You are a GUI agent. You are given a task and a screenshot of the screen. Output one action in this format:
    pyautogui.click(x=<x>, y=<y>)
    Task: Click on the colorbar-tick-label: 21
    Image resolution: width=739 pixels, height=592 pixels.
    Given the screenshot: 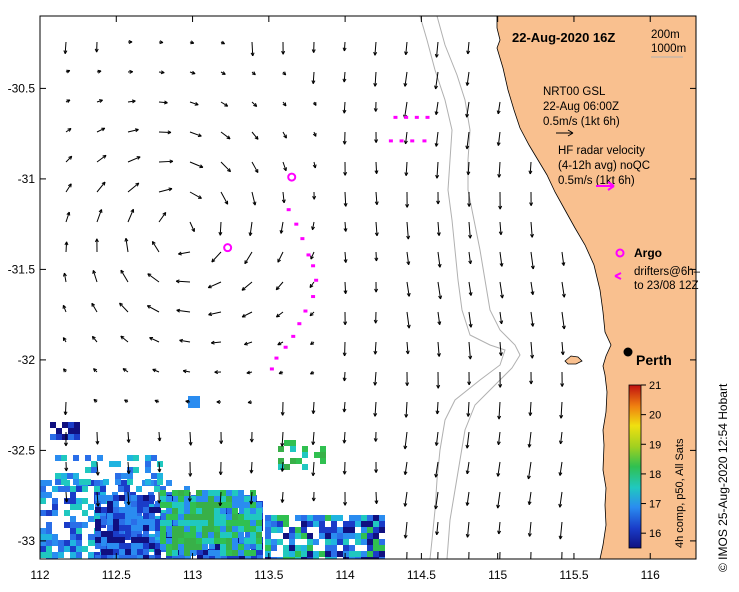 What is the action you would take?
    pyautogui.click(x=655, y=386)
    